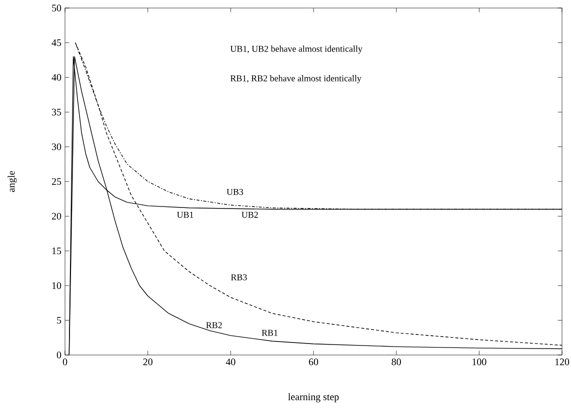 This screenshot has height=411, width=571. I want to click on y-axis-title: angle, so click(12, 181).